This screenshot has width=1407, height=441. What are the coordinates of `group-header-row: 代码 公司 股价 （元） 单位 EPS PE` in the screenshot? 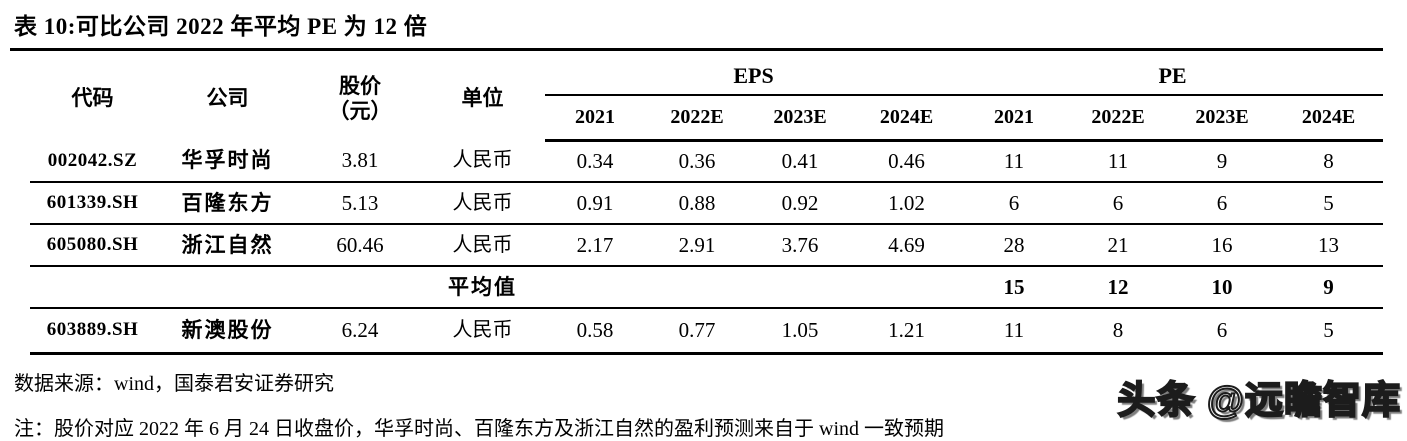 It's located at (707, 90).